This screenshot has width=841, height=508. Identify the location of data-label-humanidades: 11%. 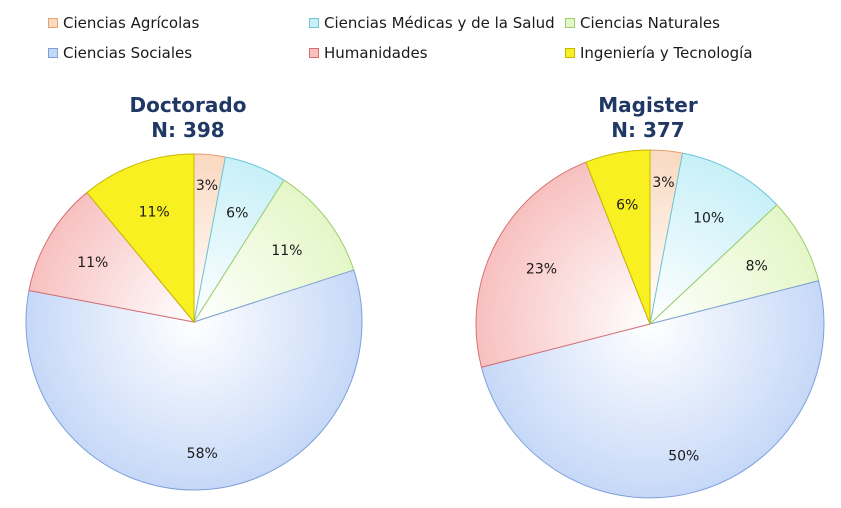
(92, 263).